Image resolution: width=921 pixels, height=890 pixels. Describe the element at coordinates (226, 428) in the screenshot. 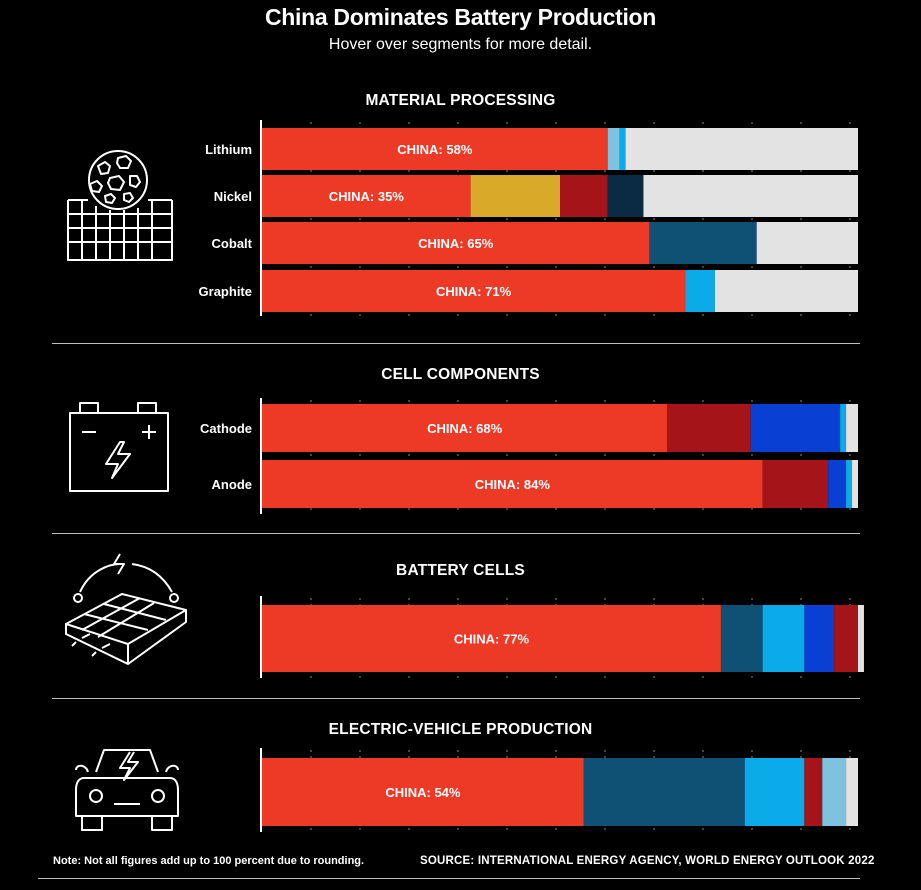

I see `row-label: Cathode` at that location.